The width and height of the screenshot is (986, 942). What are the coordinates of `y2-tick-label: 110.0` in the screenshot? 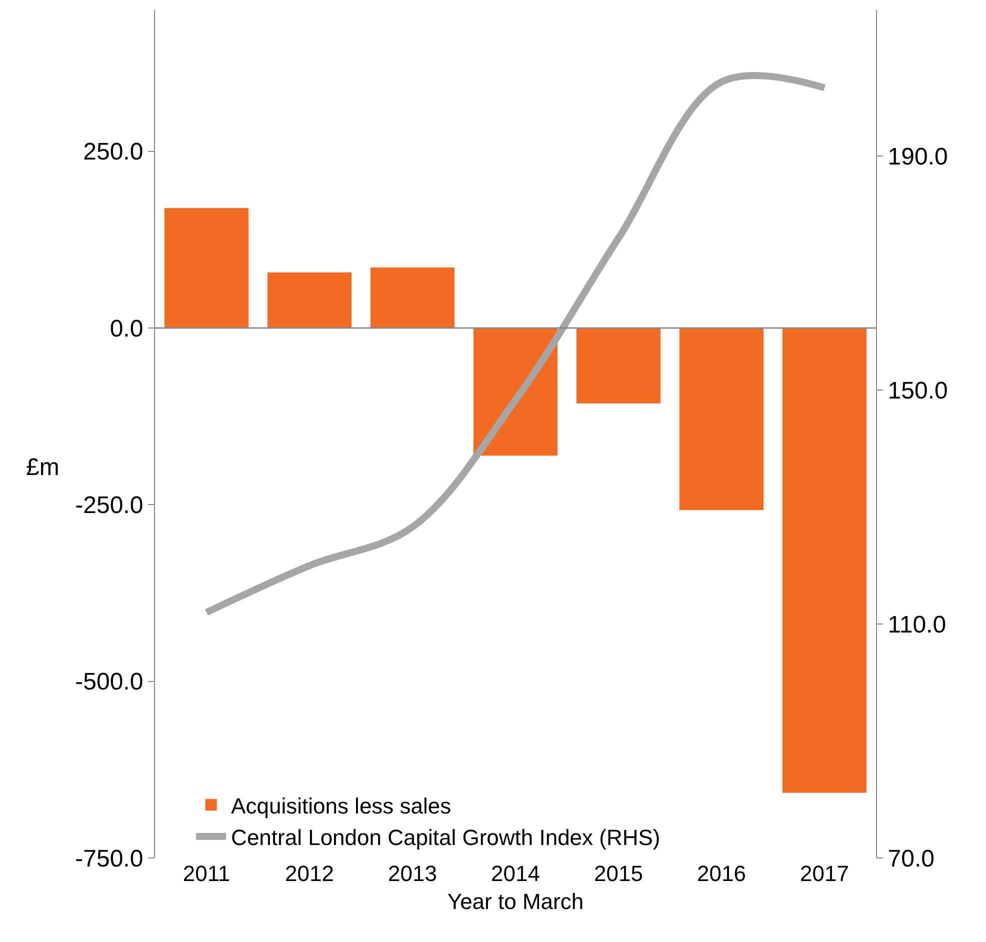 It's located at (917, 624).